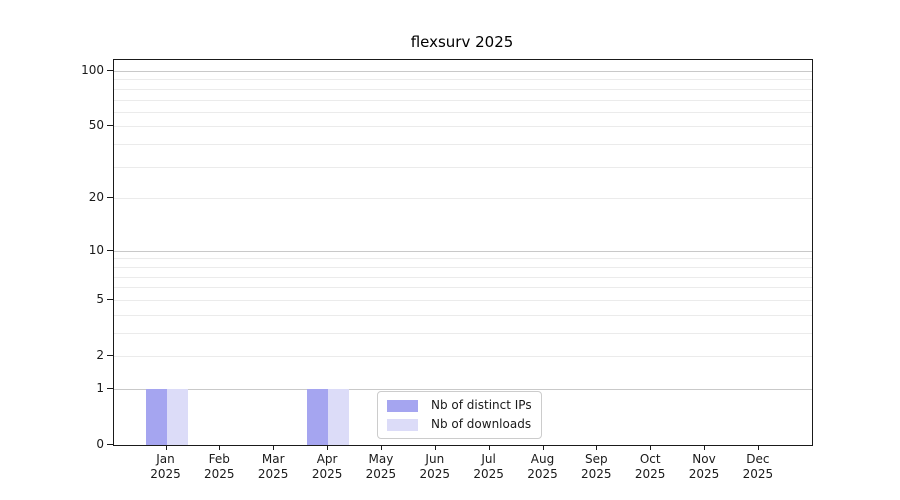 The height and width of the screenshot is (500, 900). What do you see at coordinates (435, 466) in the screenshot?
I see `x-tick-label: Jun 2025` at bounding box center [435, 466].